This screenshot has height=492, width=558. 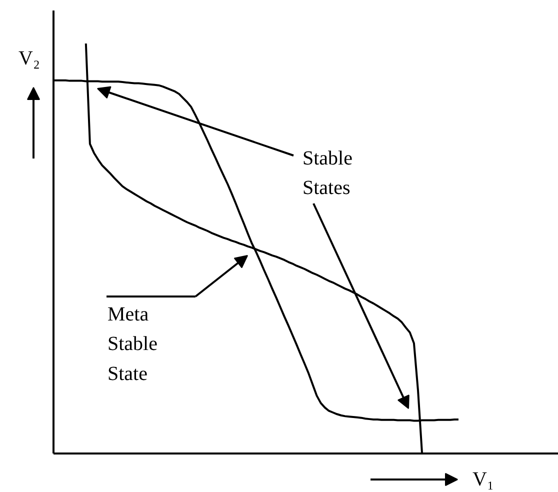 I want to click on annotation: Meta Stable State, so click(x=133, y=344).